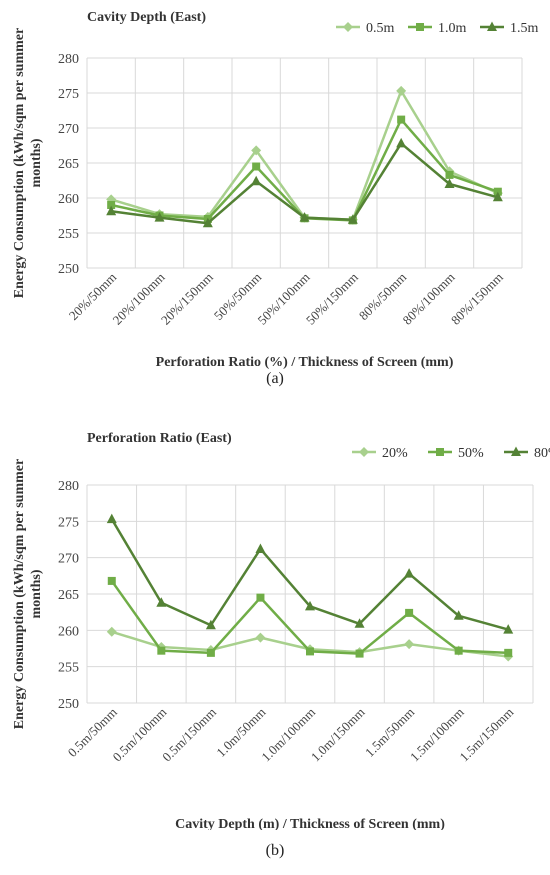 Image resolution: width=550 pixels, height=875 pixels. Describe the element at coordinates (146, 17) in the screenshot. I see `chart-title: Cavity Depth (East)` at that location.